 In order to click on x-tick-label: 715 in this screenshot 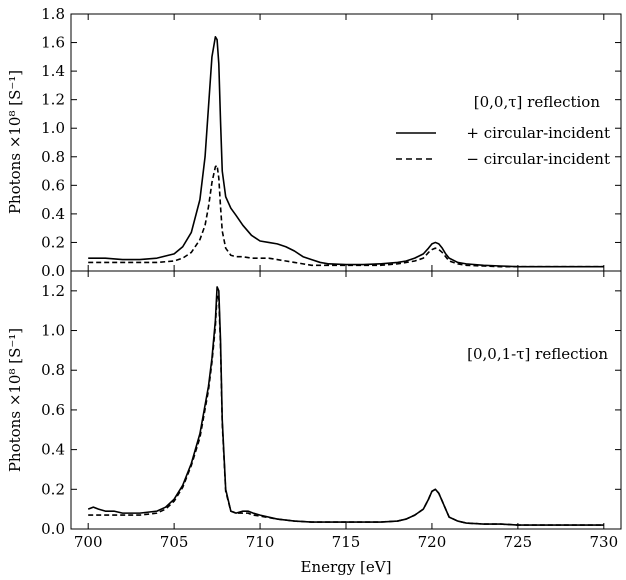, I will do `click(346, 542)`.